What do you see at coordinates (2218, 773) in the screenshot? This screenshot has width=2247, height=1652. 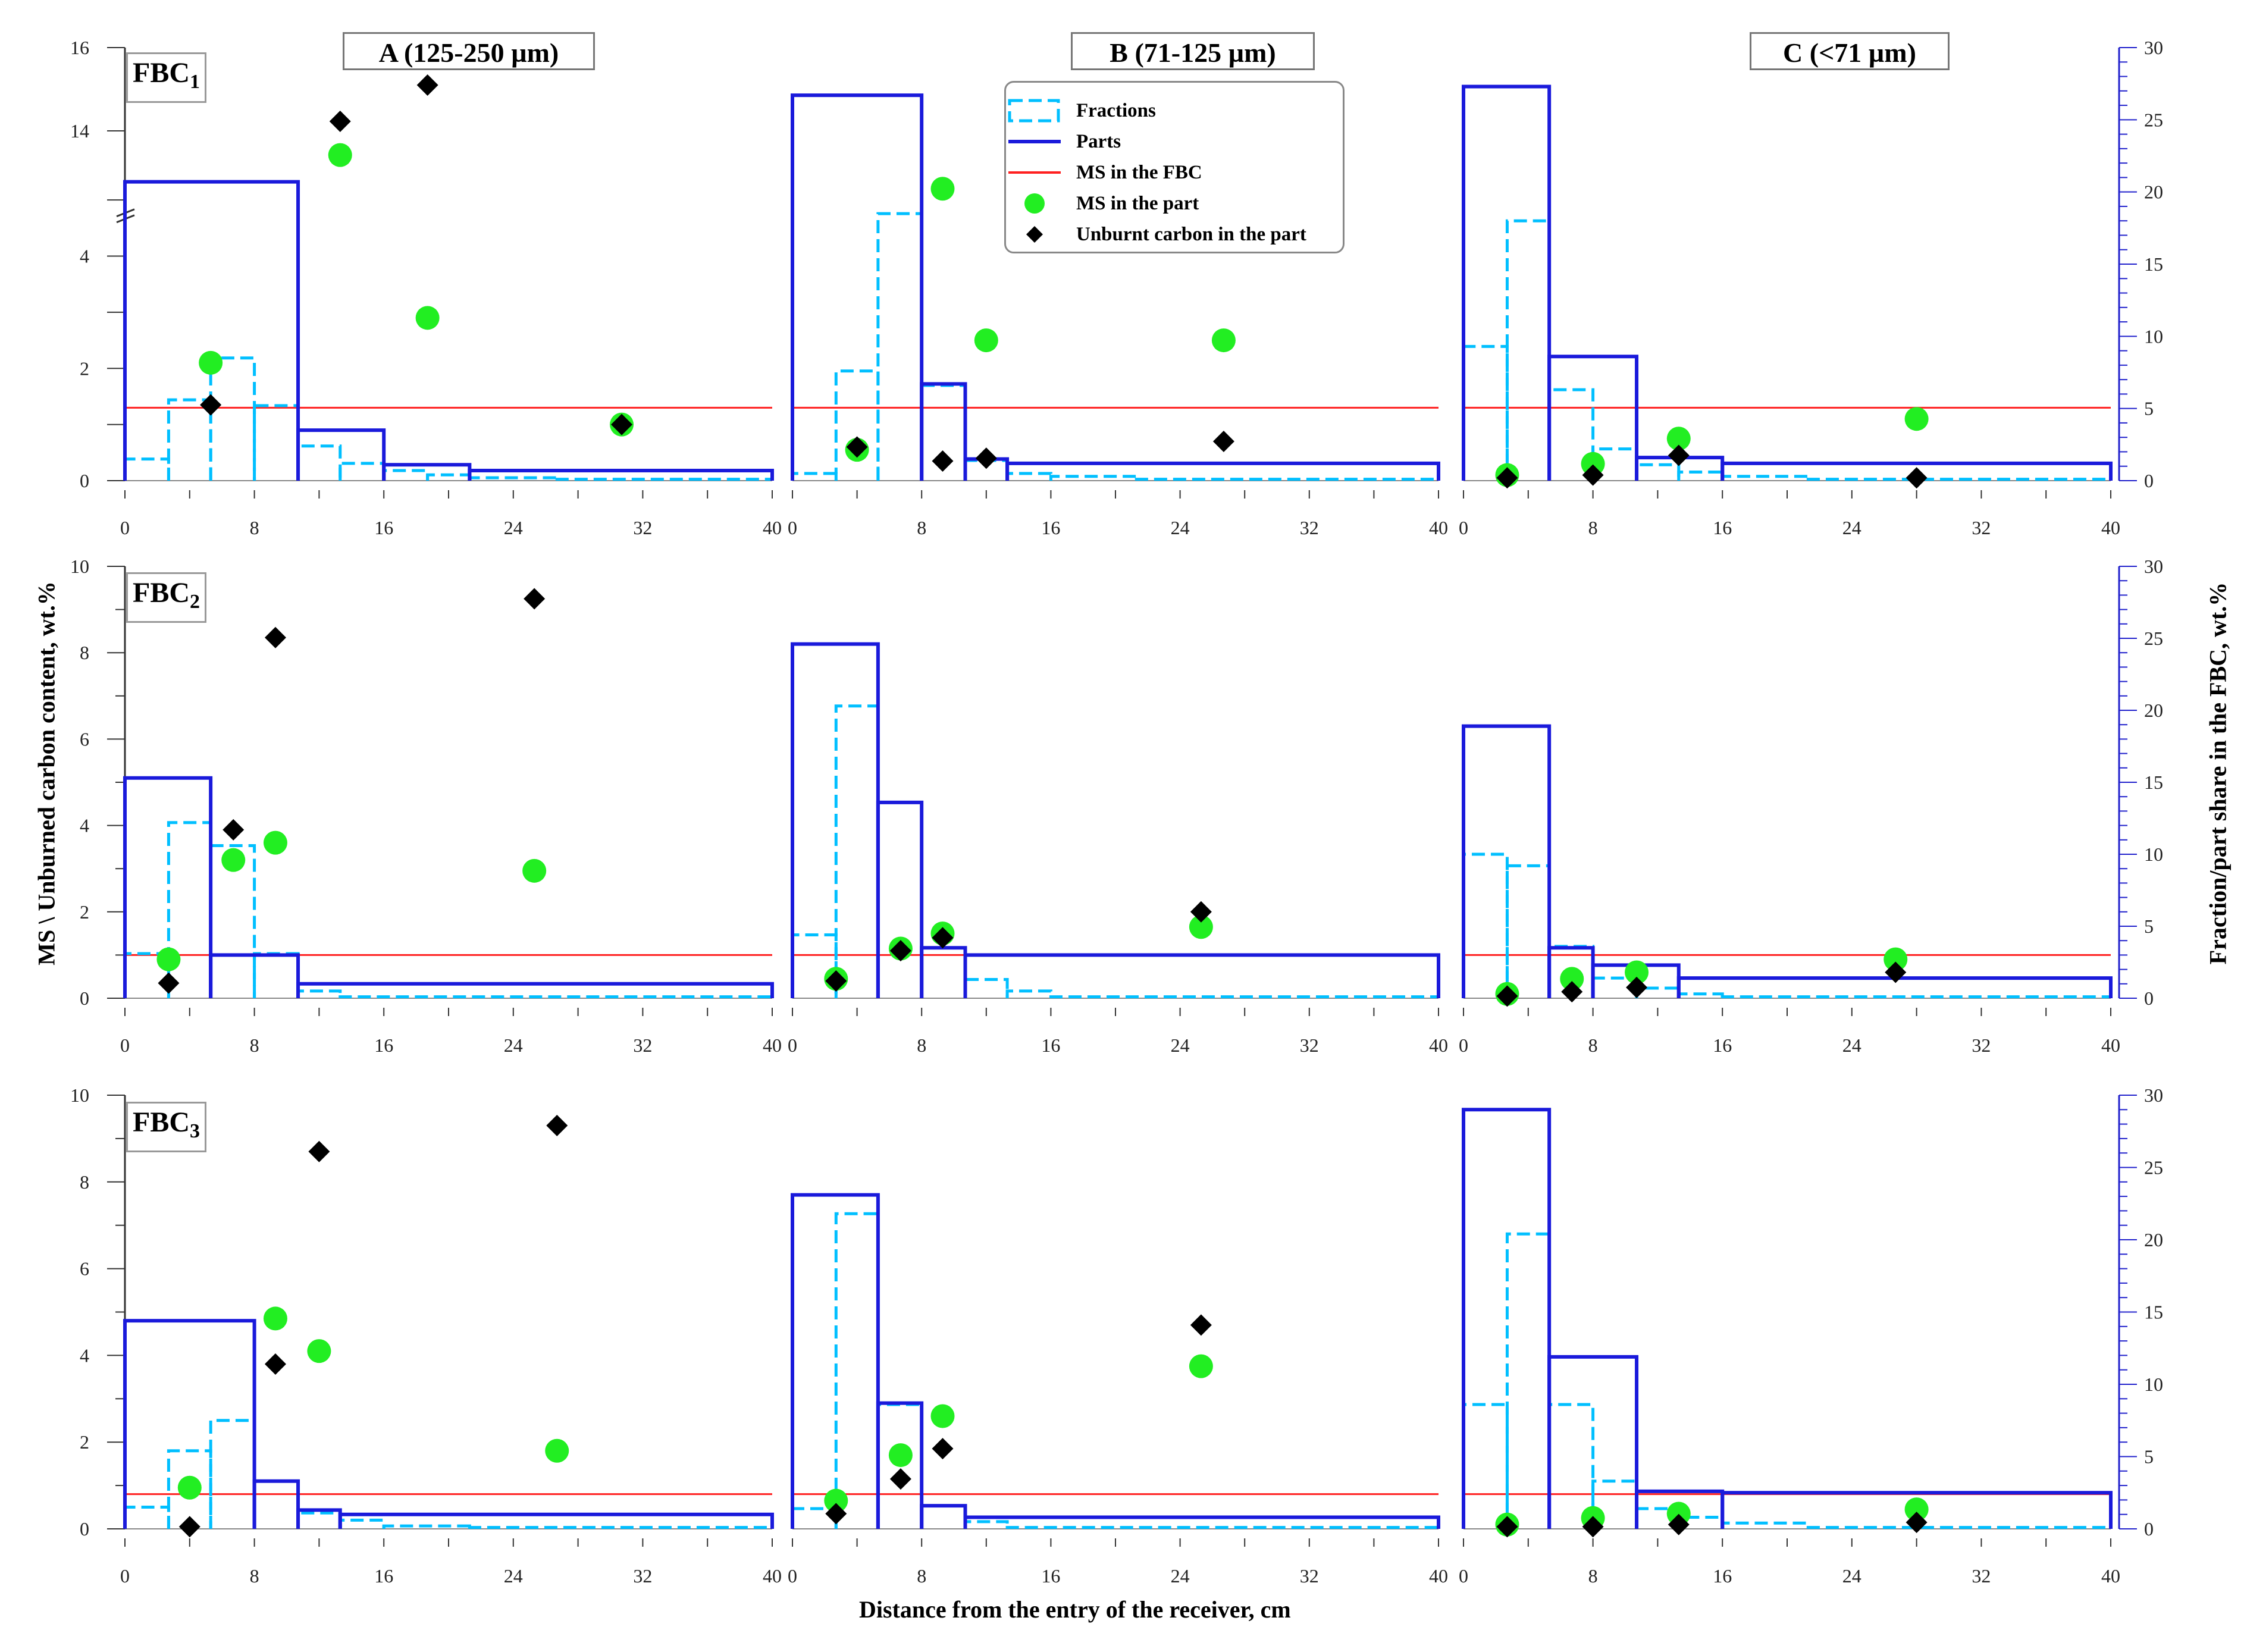 I see `right-axis-title: Fraction/part share in the FBC, wt.%` at bounding box center [2218, 773].